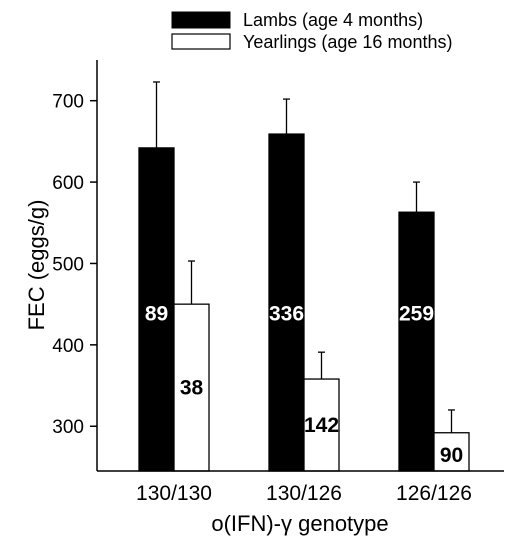 Image resolution: width=519 pixels, height=546 pixels. What do you see at coordinates (333, 20) in the screenshot?
I see `legend-label-lambs: Lambs (age 4 months)` at bounding box center [333, 20].